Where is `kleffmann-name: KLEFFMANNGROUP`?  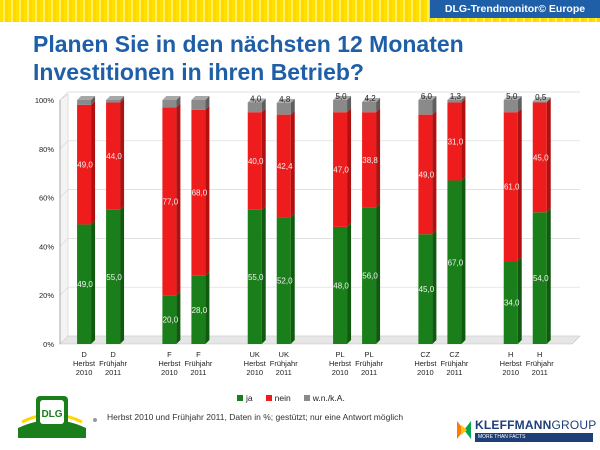 kleffmann-name: KLEFFMANNGROUP is located at coordinates (535, 425).